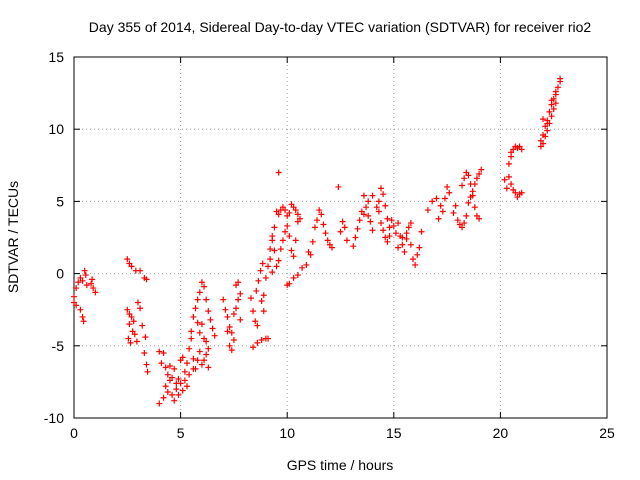  Describe the element at coordinates (54, 418) in the screenshot. I see `y-tick-label: -10` at that location.